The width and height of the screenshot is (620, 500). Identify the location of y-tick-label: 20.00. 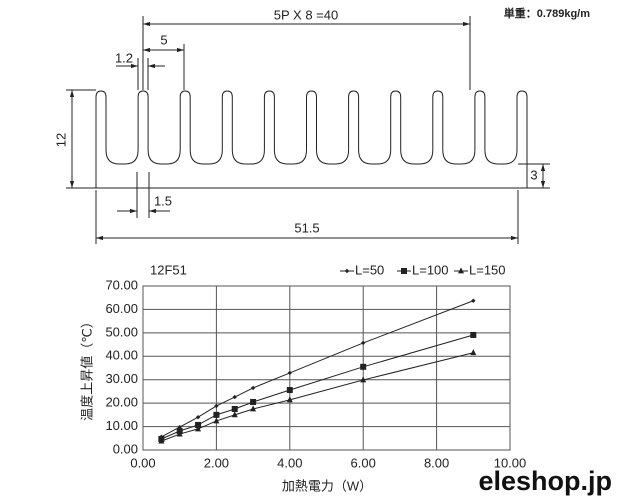
(121, 402).